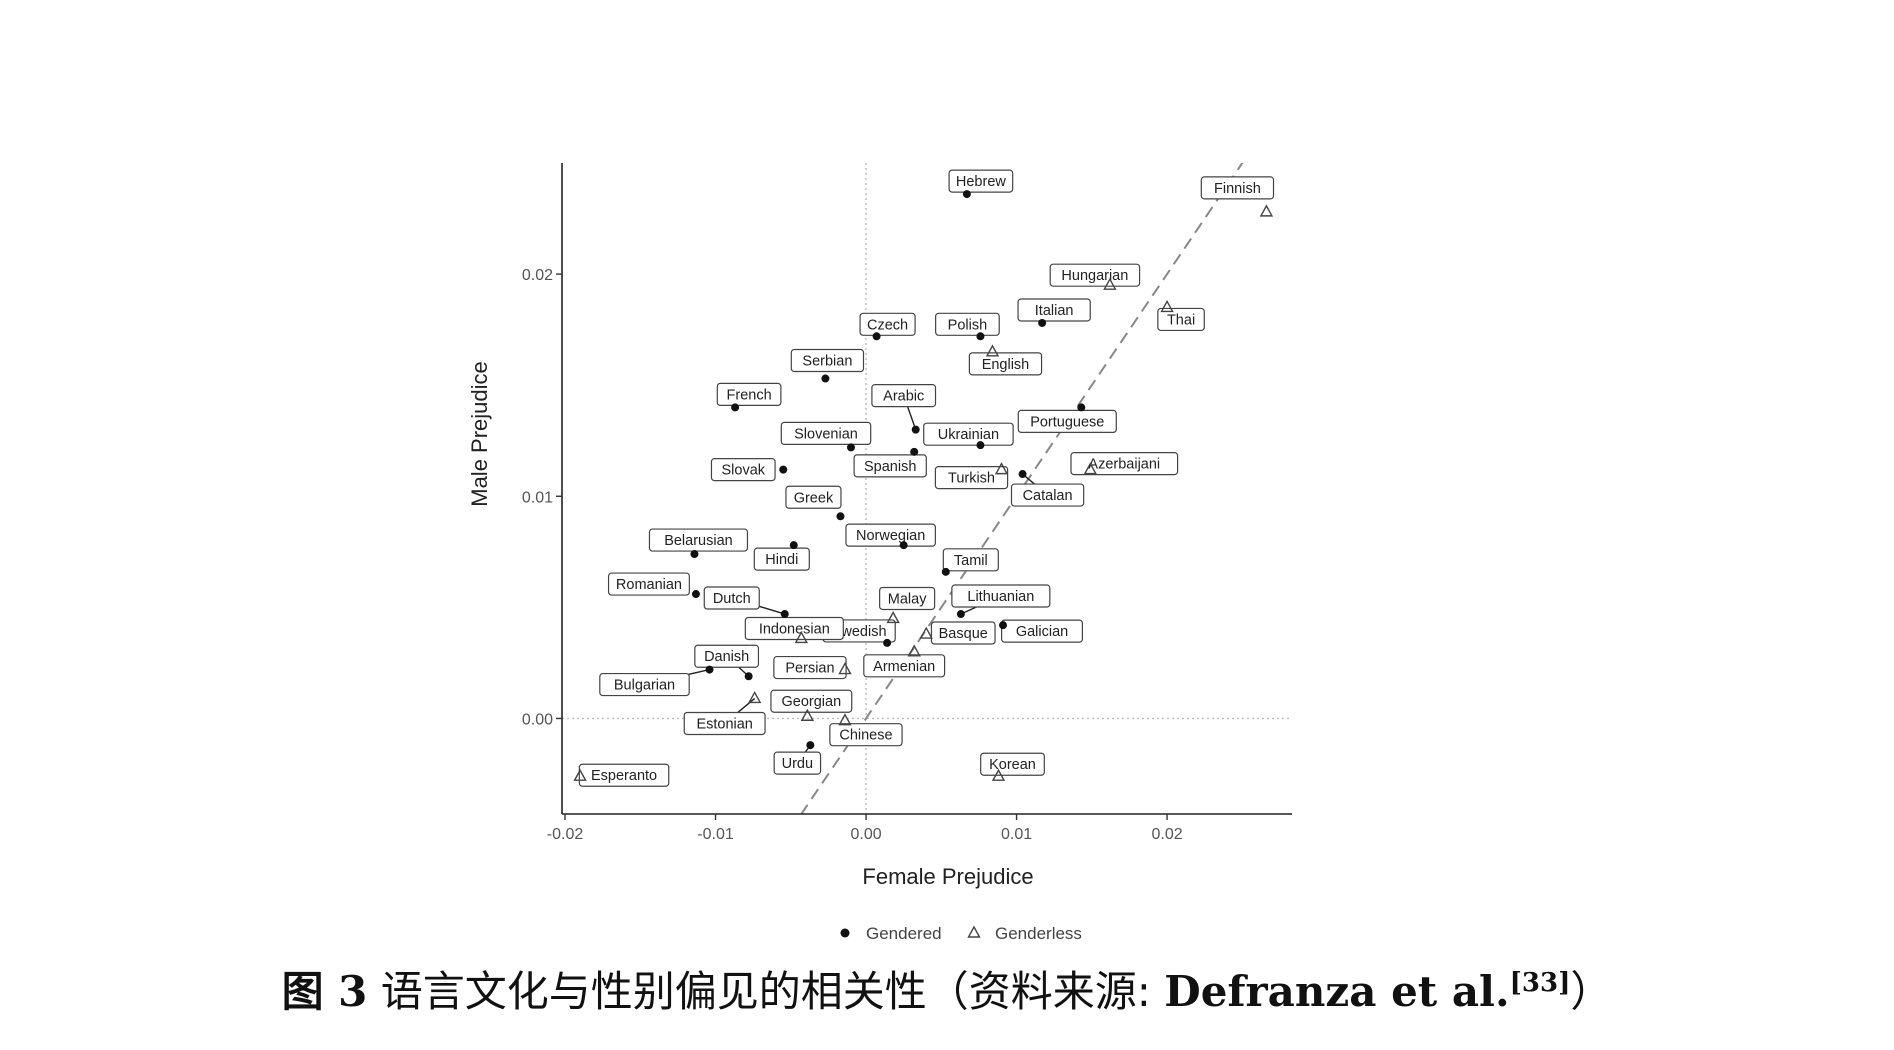  I want to click on point-label: Serbian, so click(827, 362).